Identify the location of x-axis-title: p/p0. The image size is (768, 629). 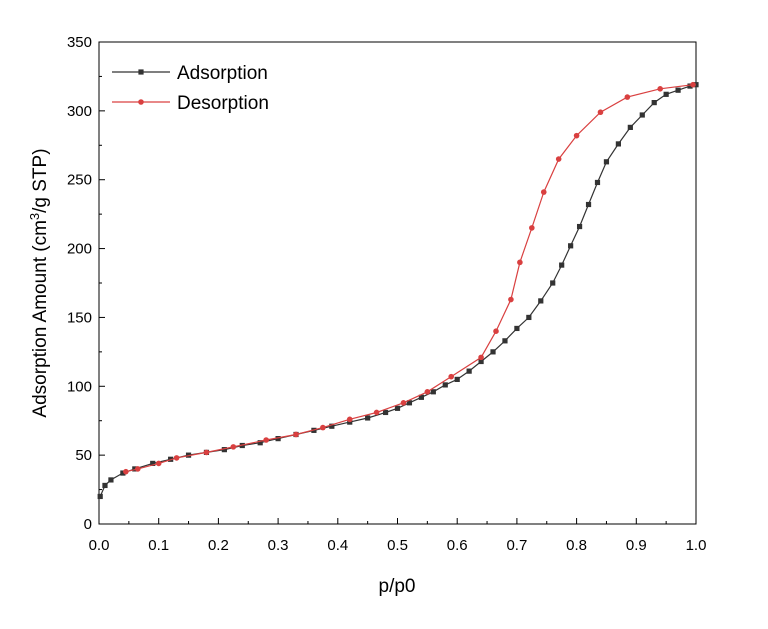
(397, 586).